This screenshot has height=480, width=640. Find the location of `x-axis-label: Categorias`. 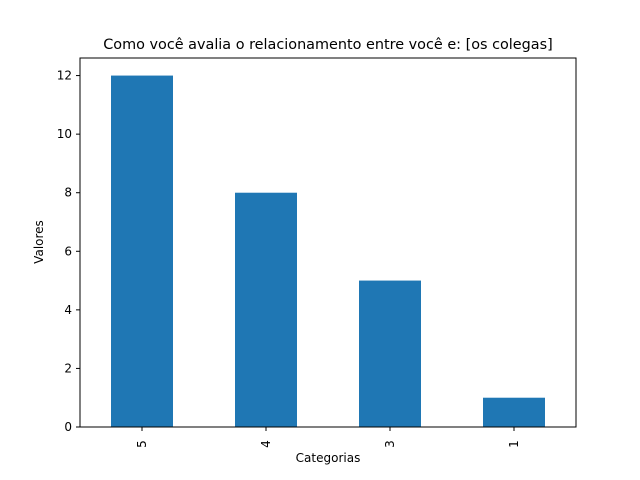

x-axis-label: Categorias is located at coordinates (328, 458).